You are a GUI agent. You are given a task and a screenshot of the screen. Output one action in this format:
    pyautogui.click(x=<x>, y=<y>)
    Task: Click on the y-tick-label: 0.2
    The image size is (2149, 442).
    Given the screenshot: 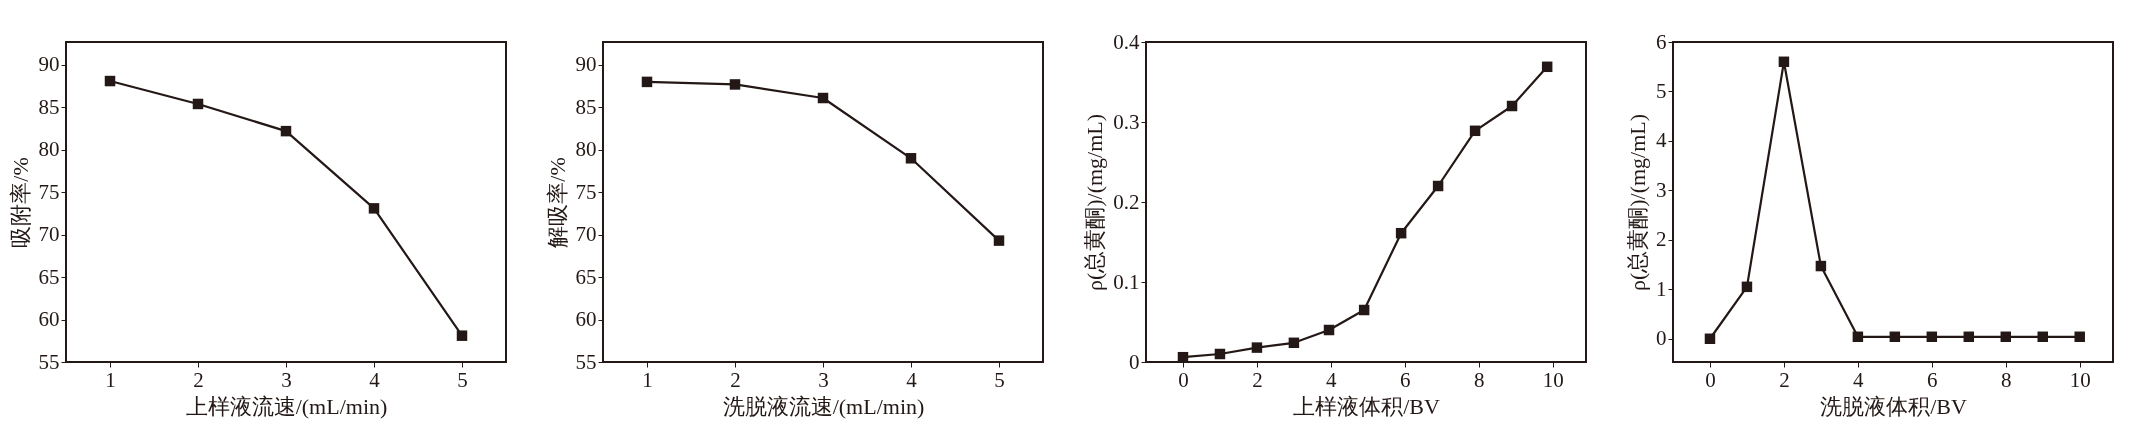 What is the action you would take?
    pyautogui.click(x=1126, y=201)
    